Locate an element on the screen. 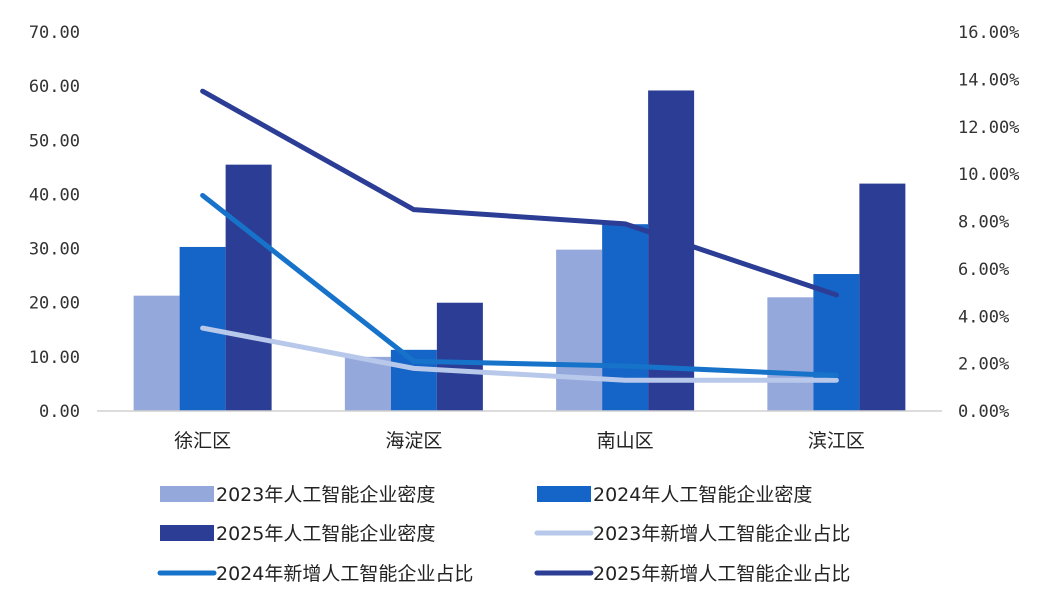 The image size is (1053, 605). y-right-tick-label: 4.00% is located at coordinates (983, 317).